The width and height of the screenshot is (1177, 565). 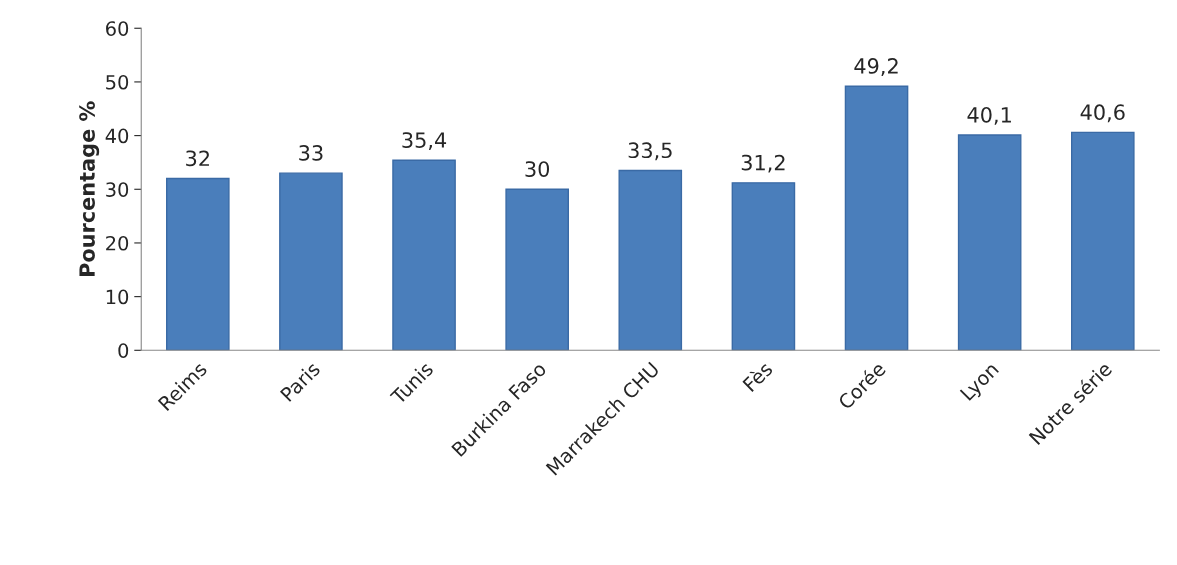 What do you see at coordinates (117, 243) in the screenshot?
I see `y-tick-label: 20` at bounding box center [117, 243].